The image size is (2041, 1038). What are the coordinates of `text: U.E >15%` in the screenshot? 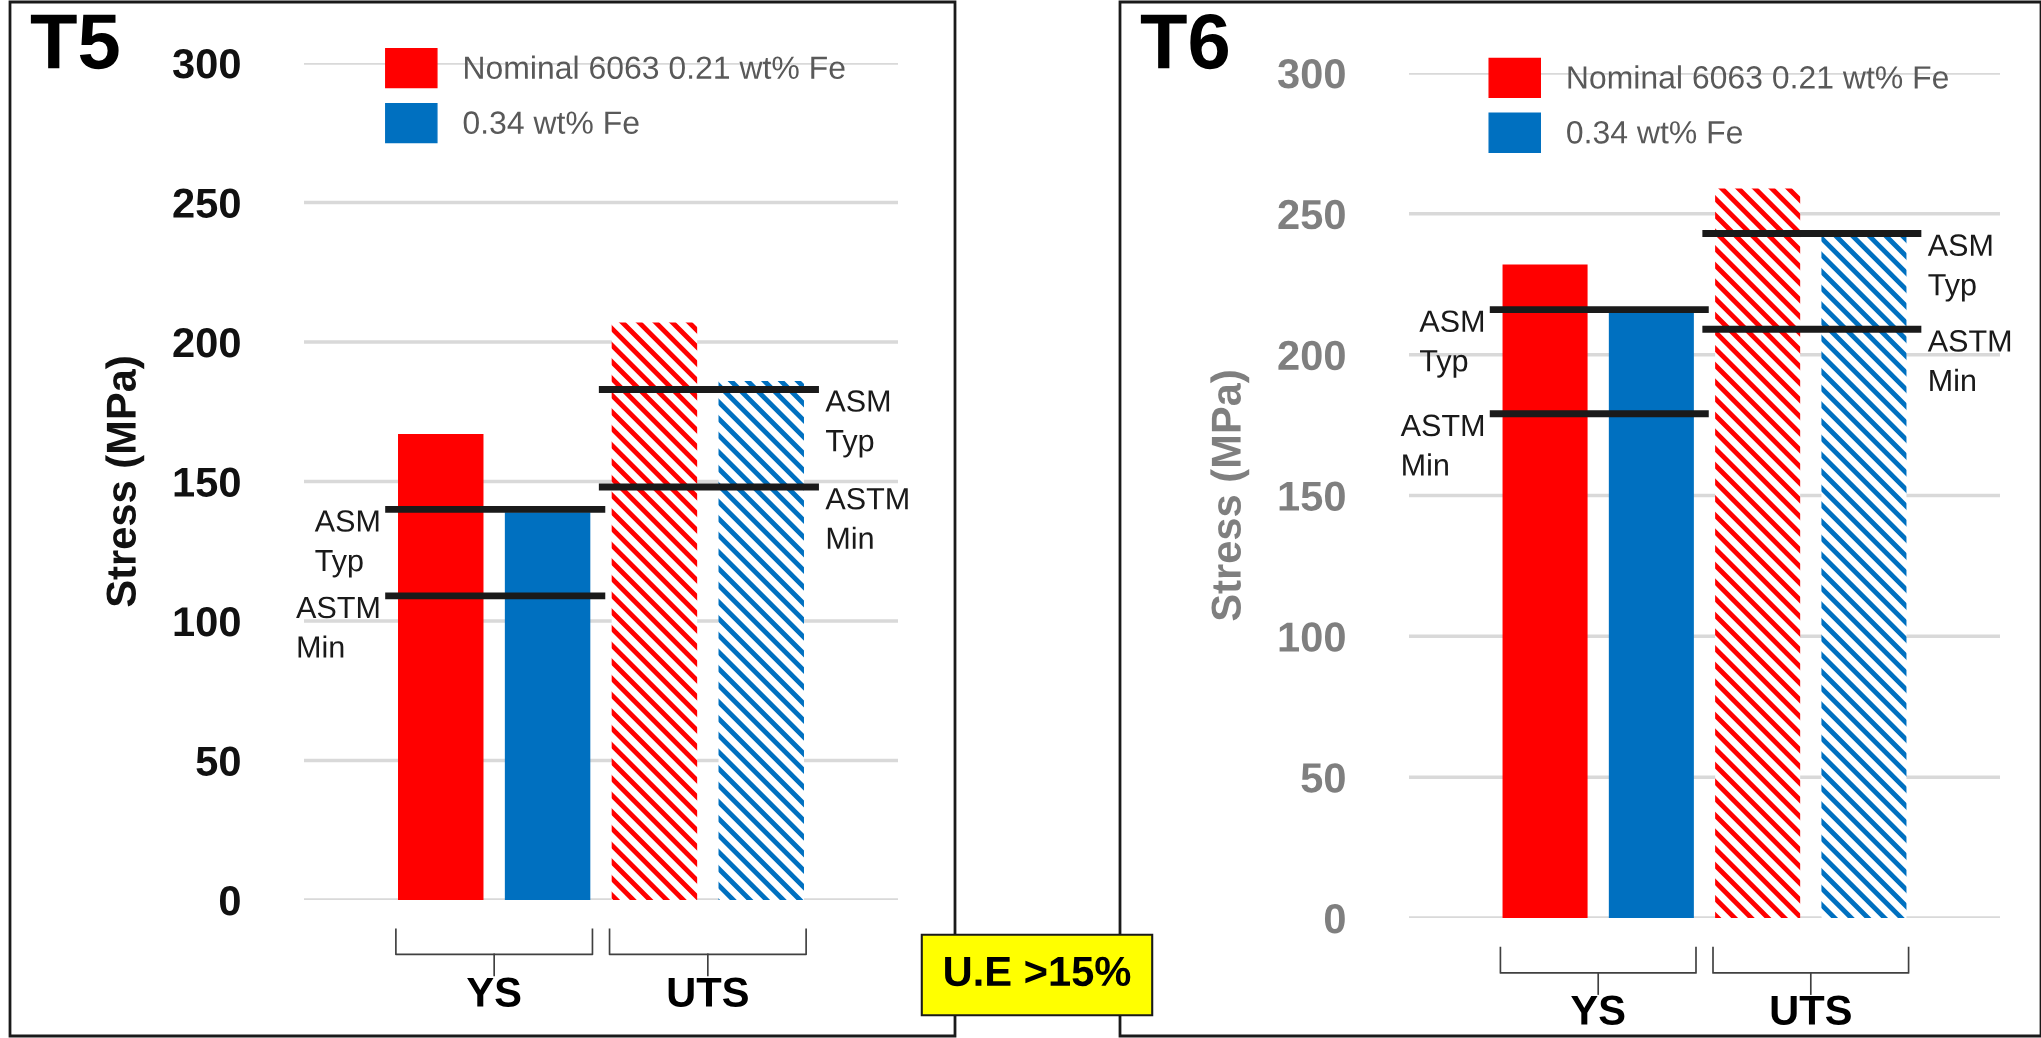 It's located at (1038, 971).